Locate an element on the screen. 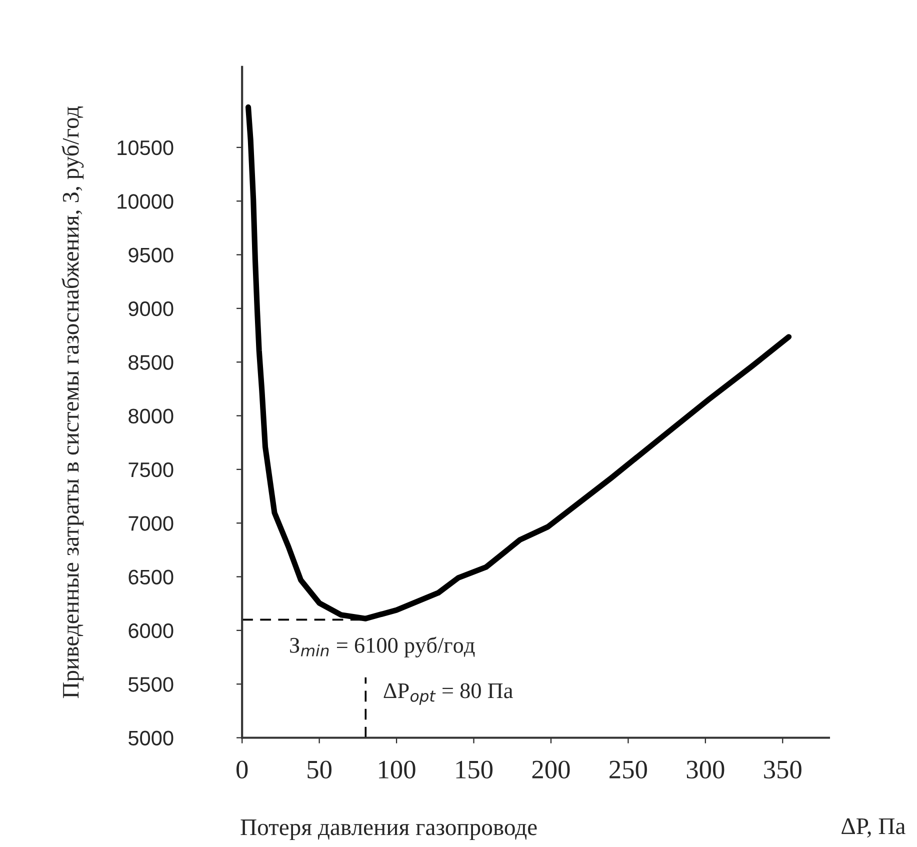 The image size is (917, 847). text: ΔP, Па is located at coordinates (874, 828).